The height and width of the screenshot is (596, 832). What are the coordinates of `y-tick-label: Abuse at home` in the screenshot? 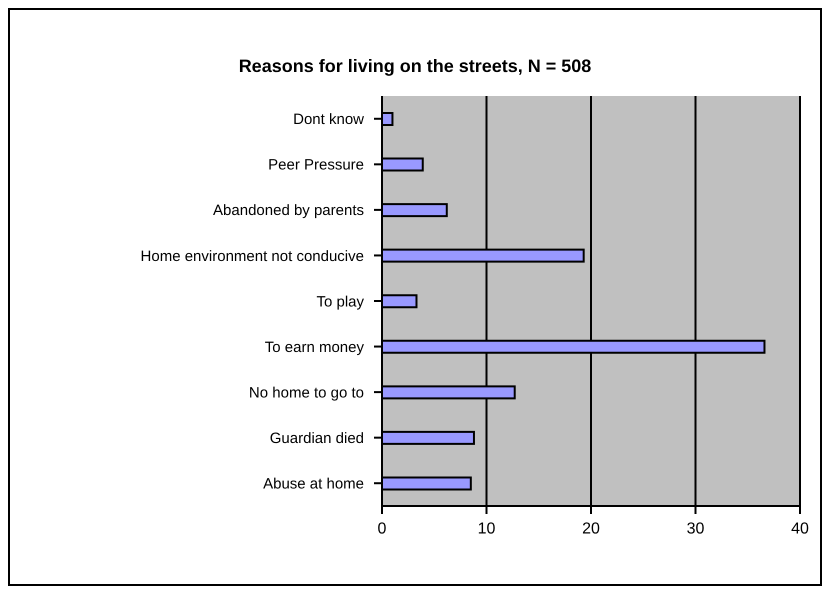 It's located at (313, 484).